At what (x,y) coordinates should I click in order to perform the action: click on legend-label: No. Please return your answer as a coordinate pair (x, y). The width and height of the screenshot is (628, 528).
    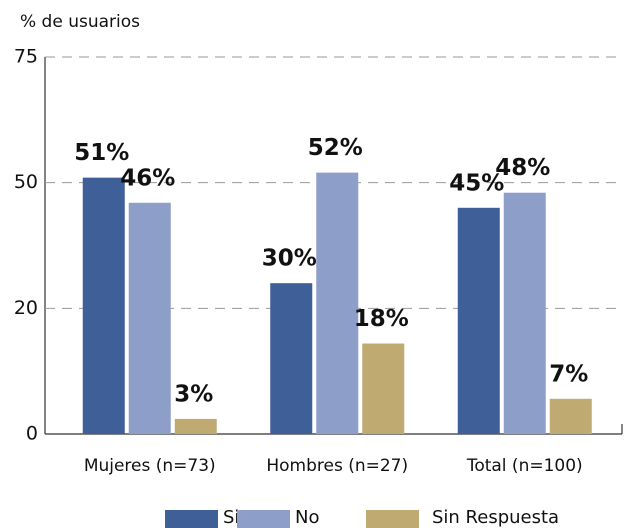
    Looking at the image, I should click on (307, 517).